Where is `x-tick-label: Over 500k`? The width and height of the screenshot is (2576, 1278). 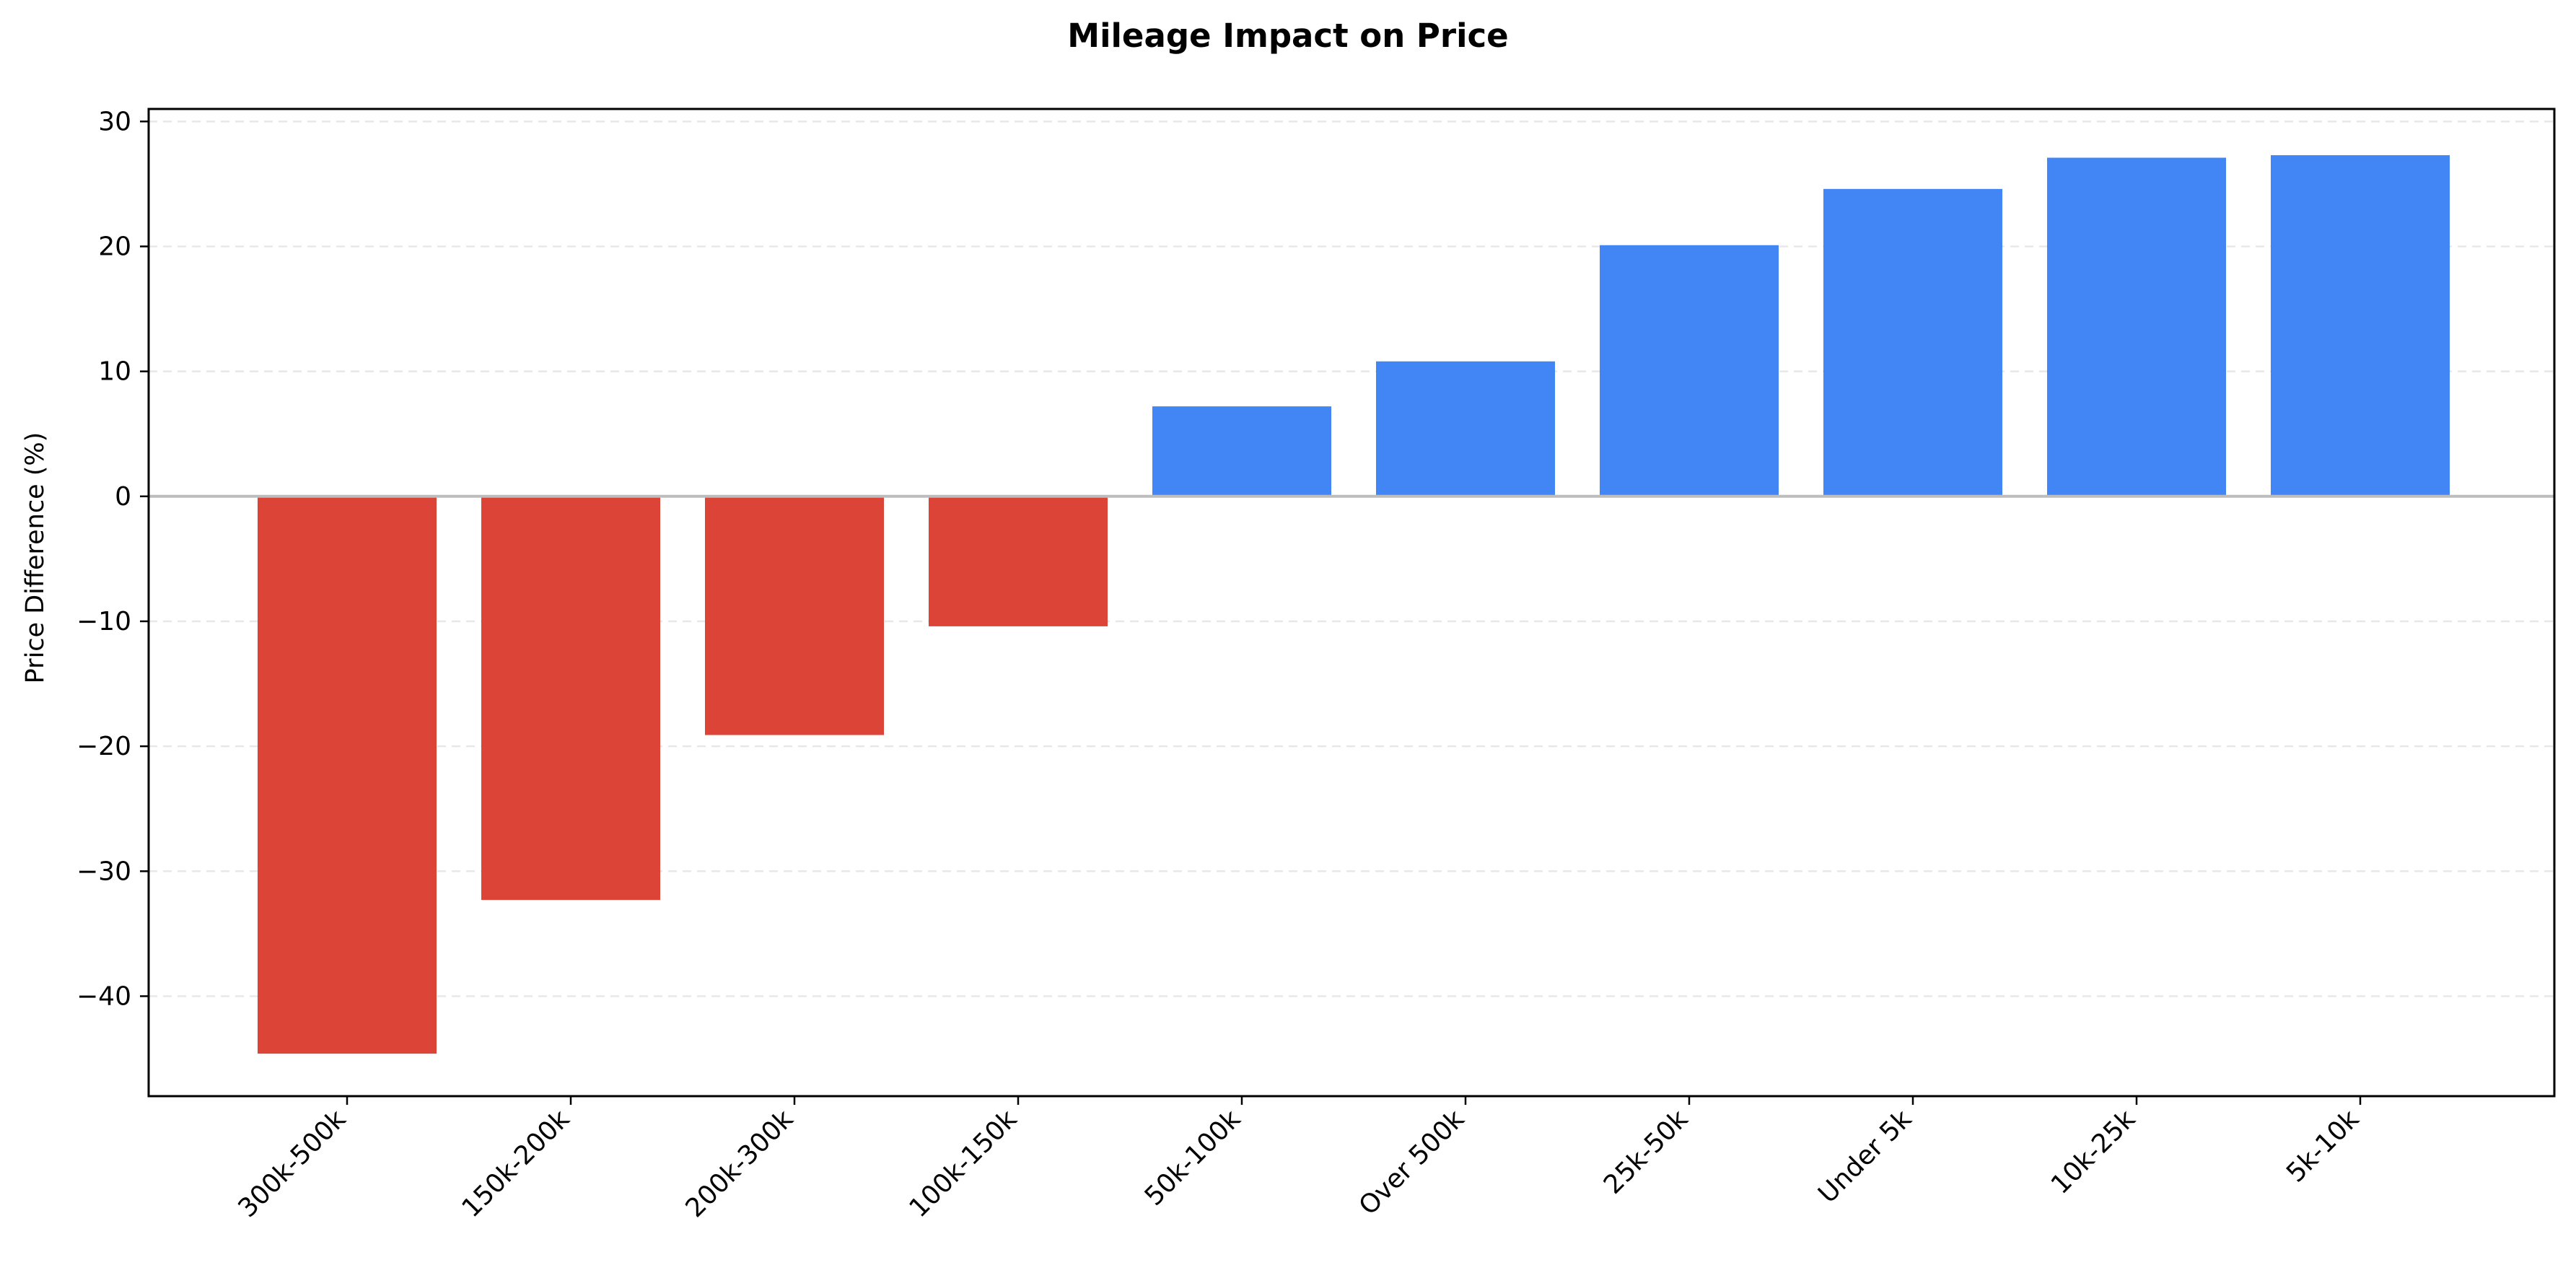
x-tick-label: Over 500k is located at coordinates (1412, 1162).